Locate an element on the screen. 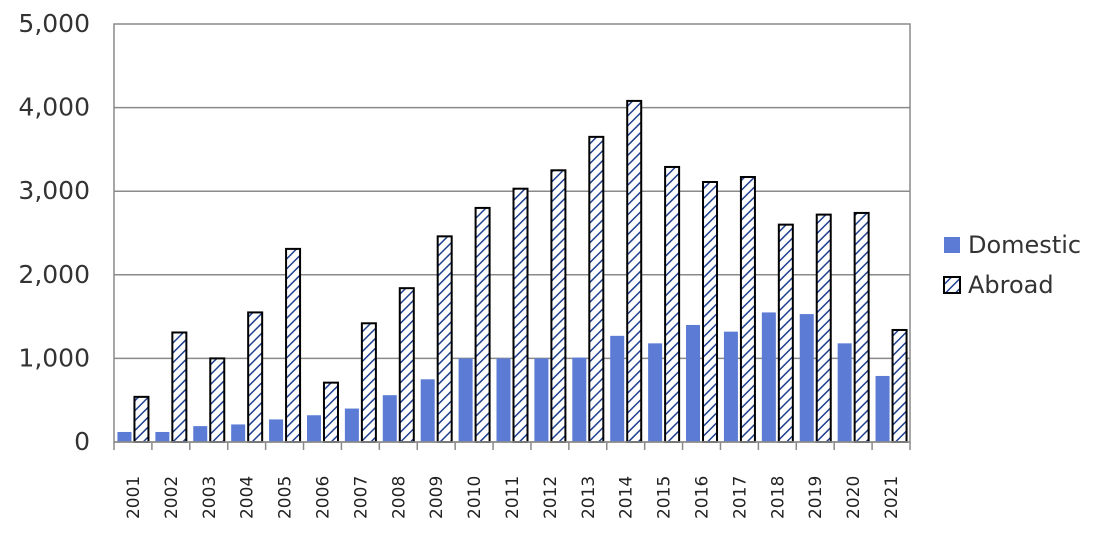  x-tick-label: 2003 is located at coordinates (210, 497).